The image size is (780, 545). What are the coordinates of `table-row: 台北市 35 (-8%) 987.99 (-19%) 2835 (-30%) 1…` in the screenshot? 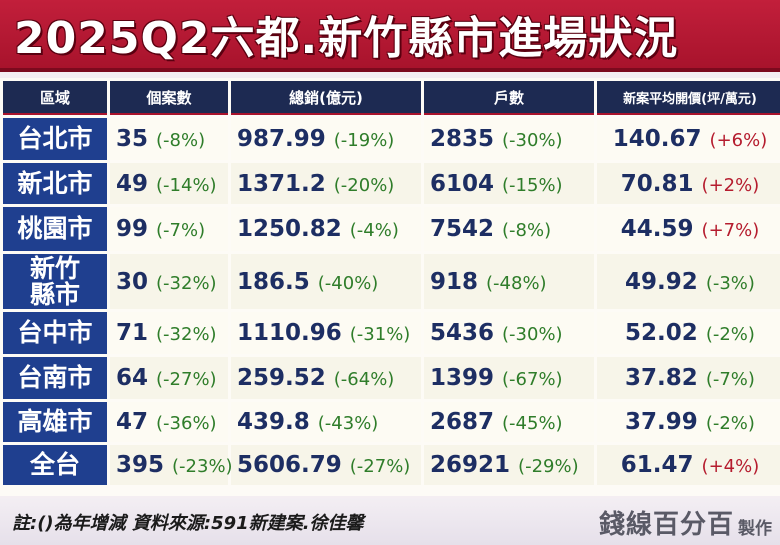 It's located at (391, 139).